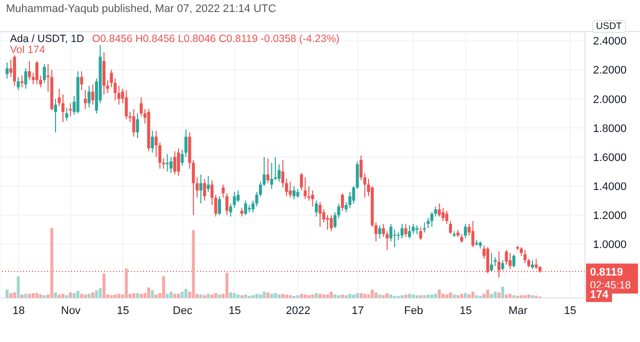  I want to click on x-tick-label: 17, so click(358, 310).